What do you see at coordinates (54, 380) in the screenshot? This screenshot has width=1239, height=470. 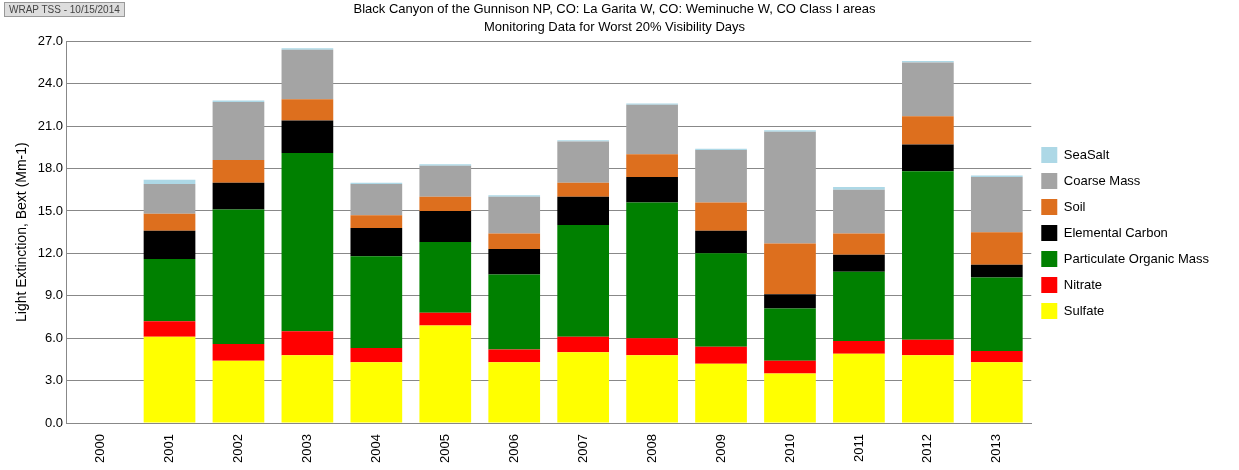 I see `y-tick-label: 3.0` at bounding box center [54, 380].